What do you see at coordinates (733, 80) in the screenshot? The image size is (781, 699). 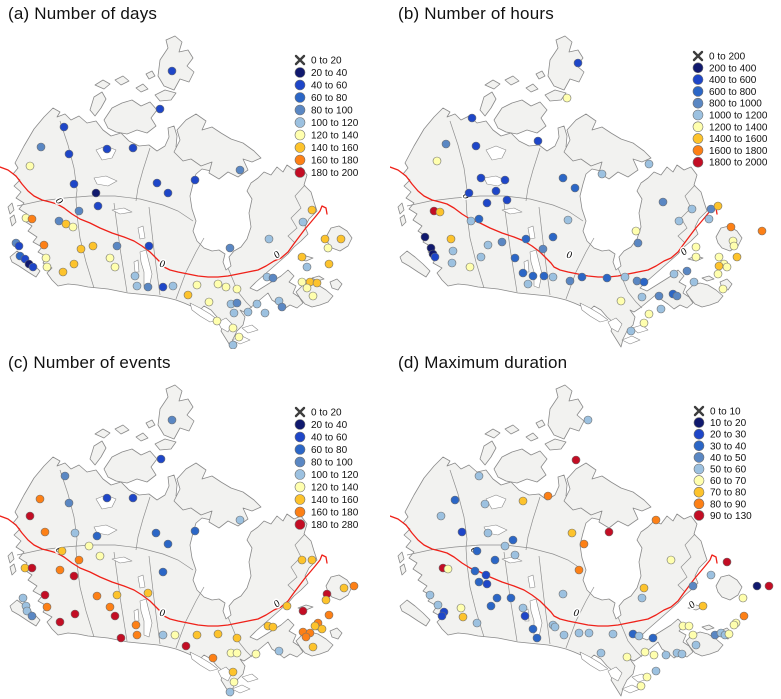 I see `legend-entry-label: 400 to 600` at bounding box center [733, 80].